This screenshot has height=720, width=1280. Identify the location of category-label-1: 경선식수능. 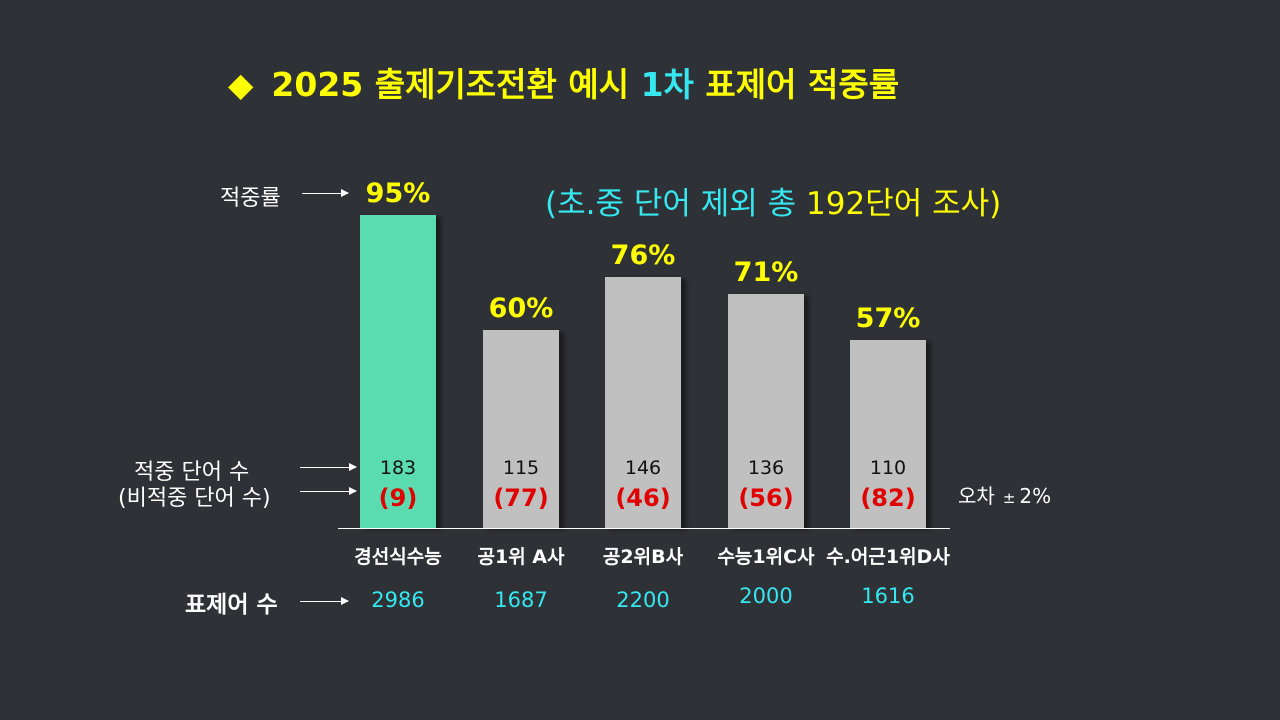
(398, 557).